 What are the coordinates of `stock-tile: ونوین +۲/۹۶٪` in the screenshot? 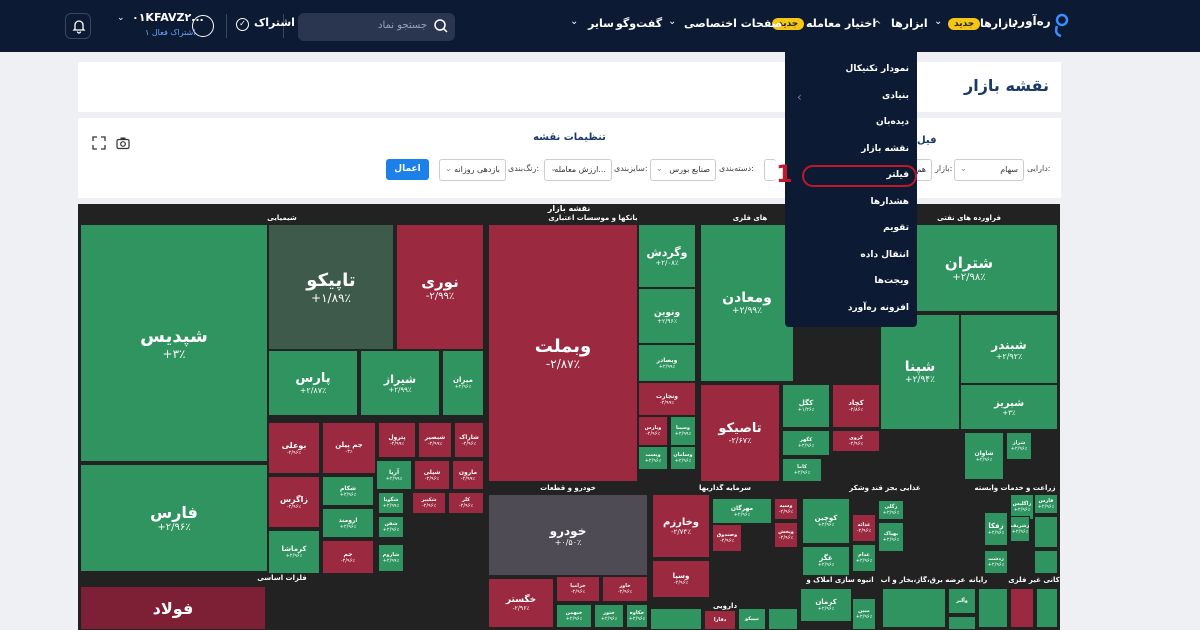 It's located at (667, 316).